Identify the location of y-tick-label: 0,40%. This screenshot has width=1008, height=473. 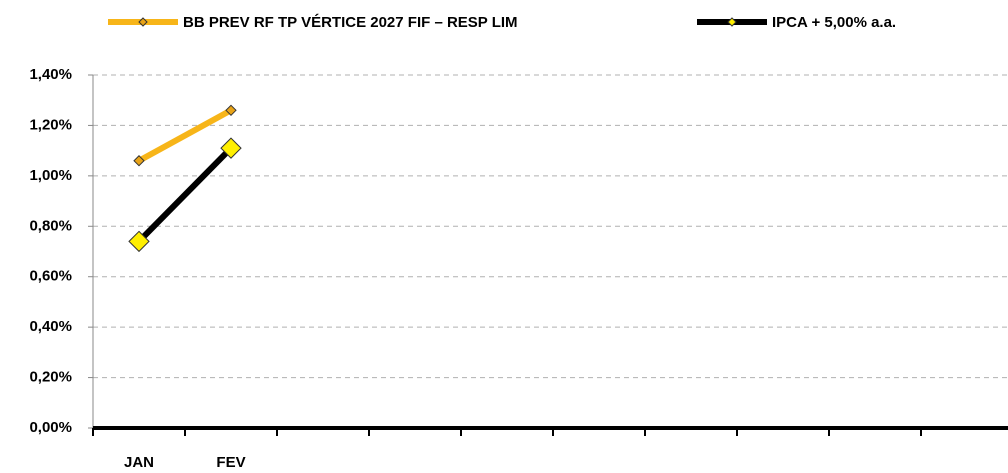
(50, 326).